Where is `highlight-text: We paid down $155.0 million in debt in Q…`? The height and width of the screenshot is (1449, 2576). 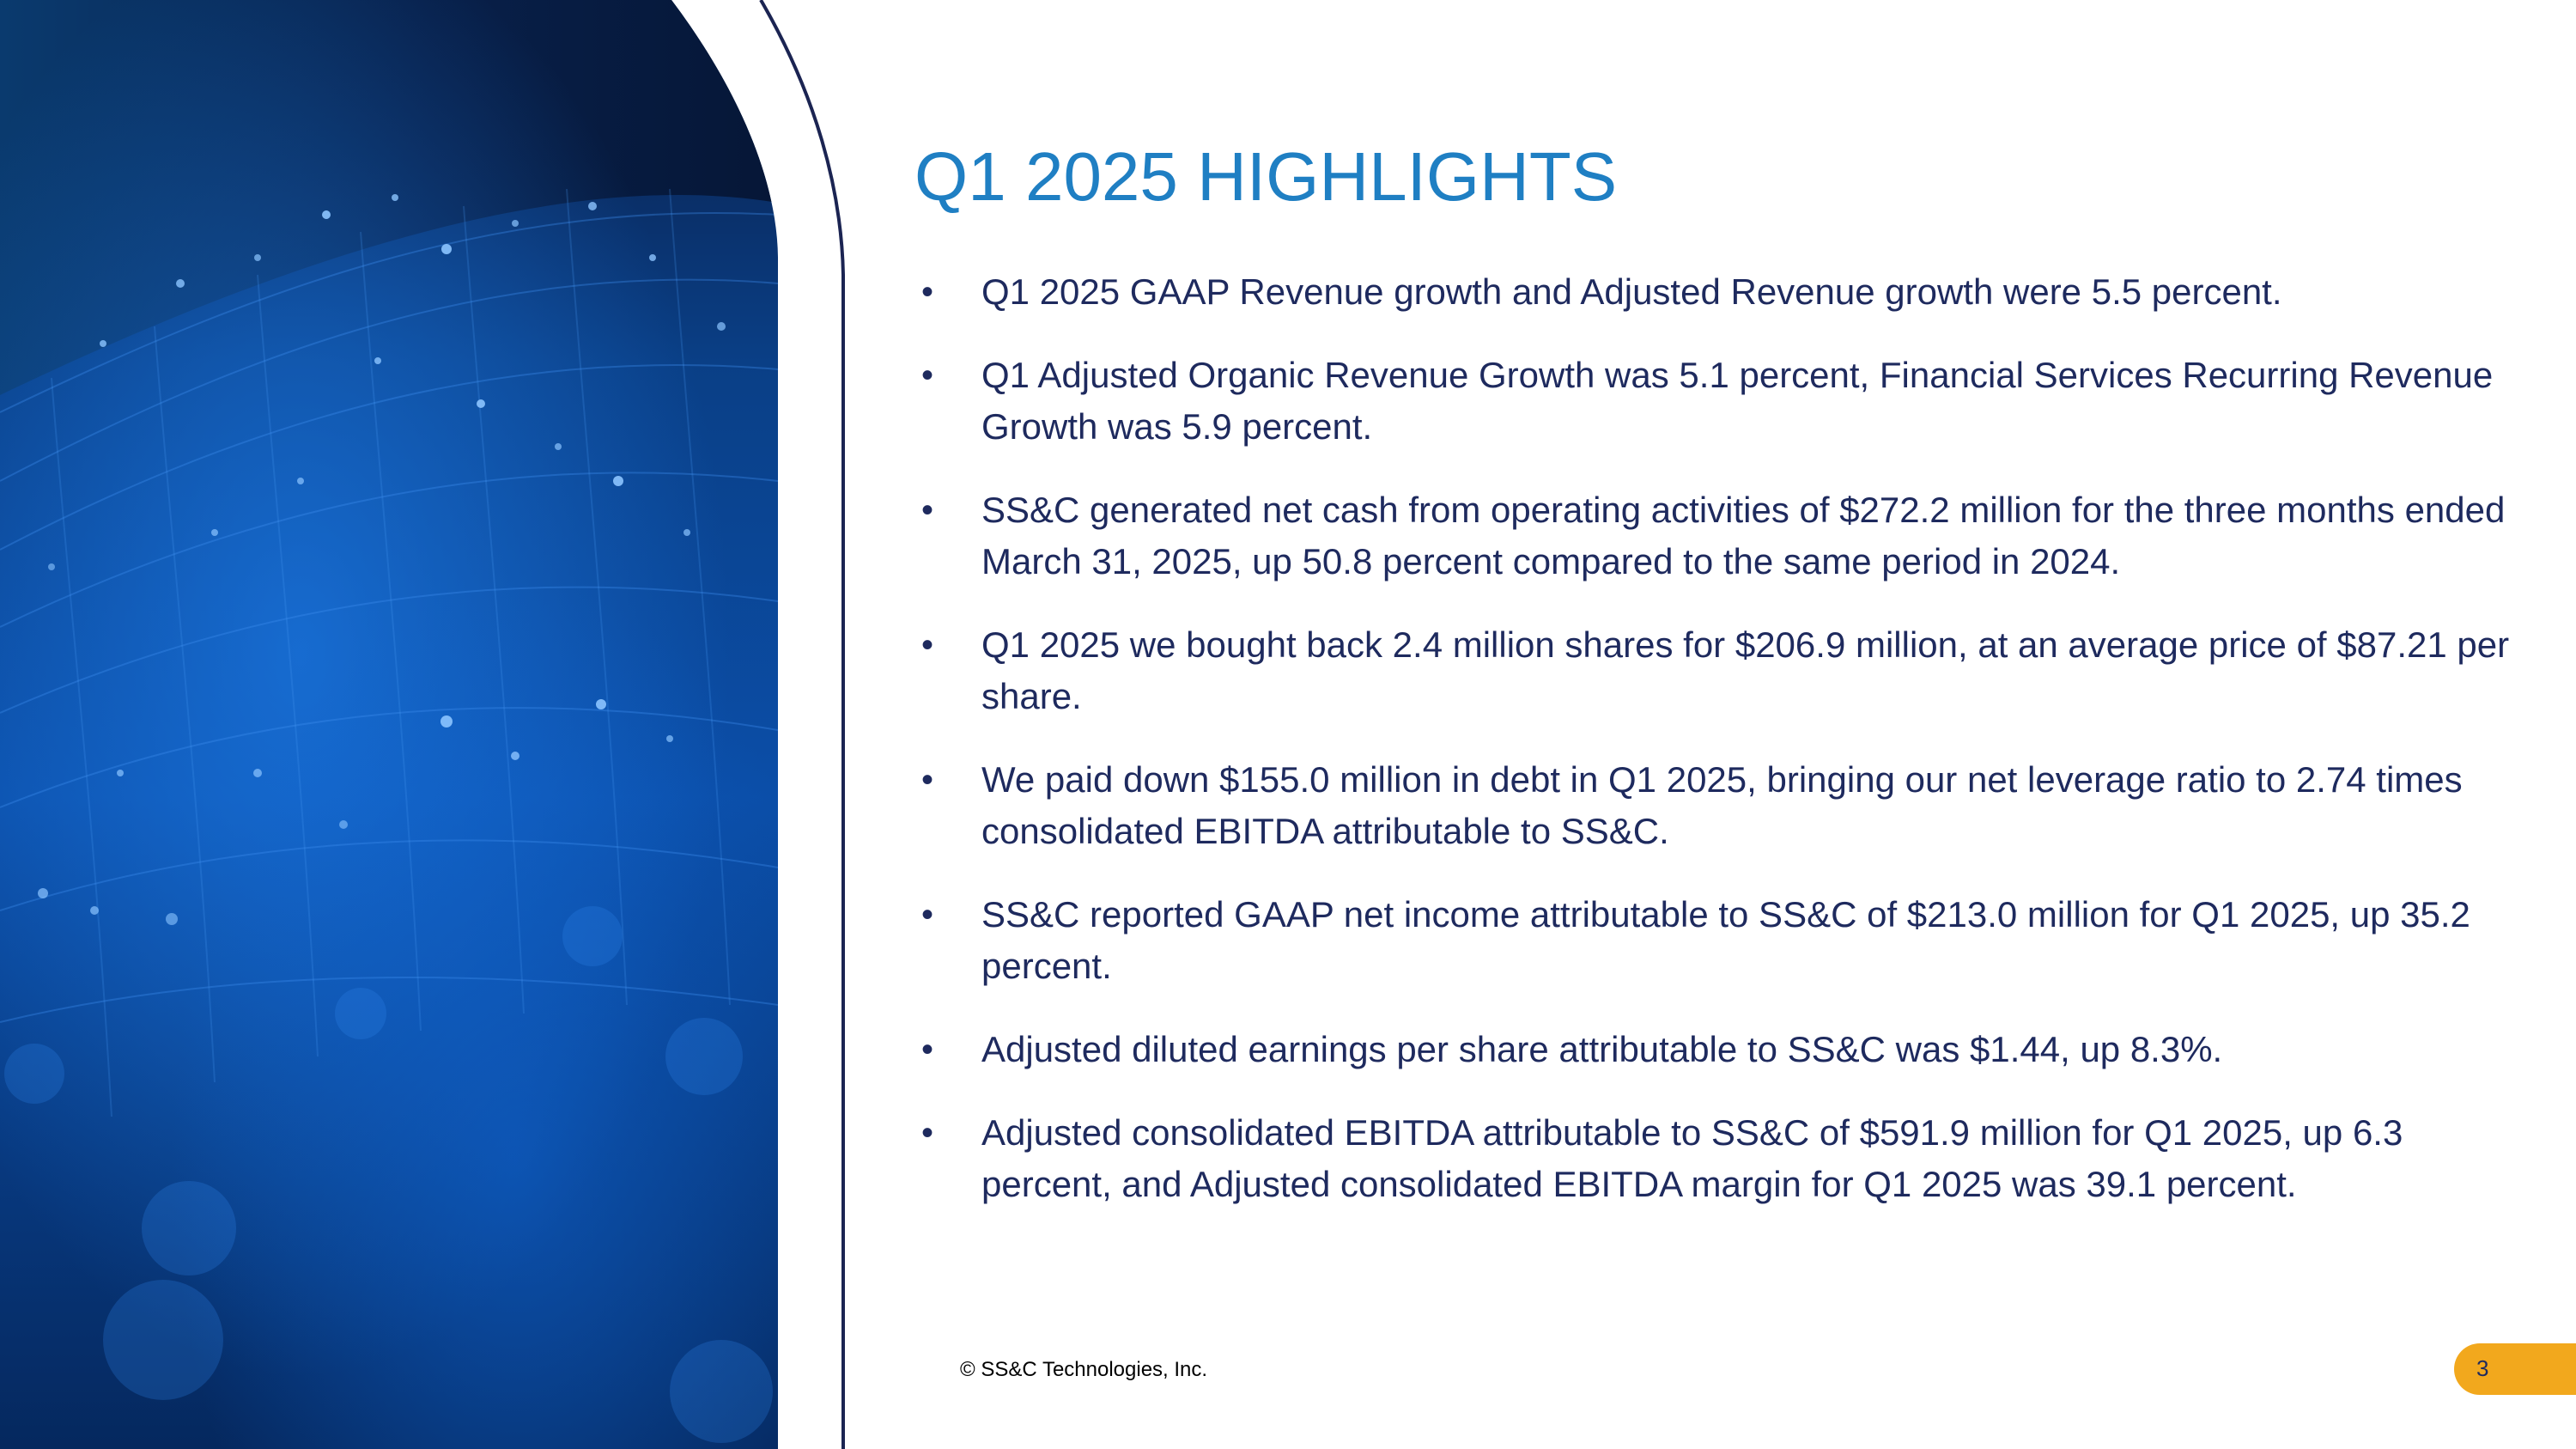 highlight-text: We paid down $155.0 million in debt in Q… is located at coordinates (1722, 805).